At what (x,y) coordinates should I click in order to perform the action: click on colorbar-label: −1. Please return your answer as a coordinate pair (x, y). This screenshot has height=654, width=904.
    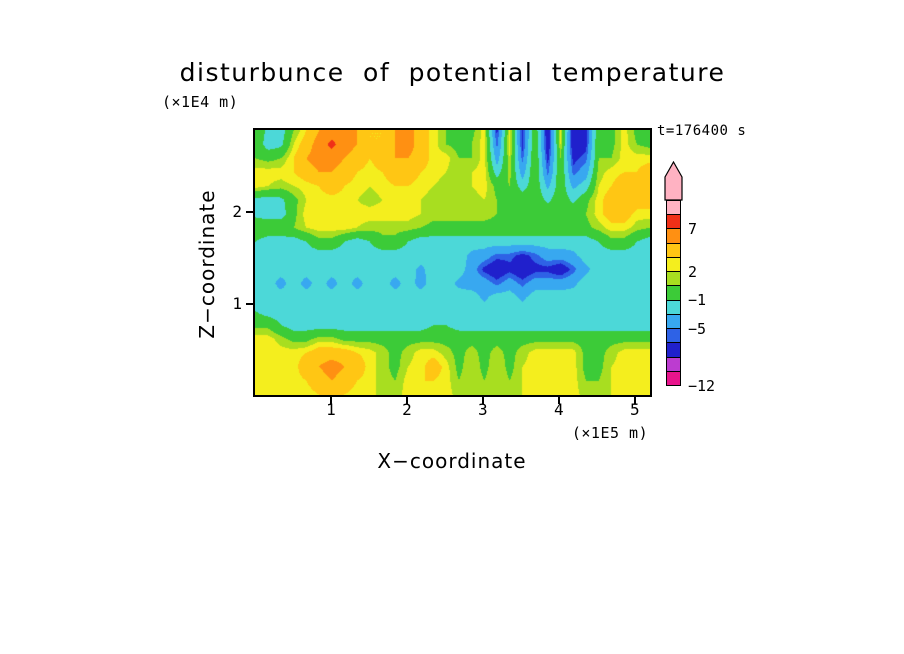
    Looking at the image, I should click on (697, 300).